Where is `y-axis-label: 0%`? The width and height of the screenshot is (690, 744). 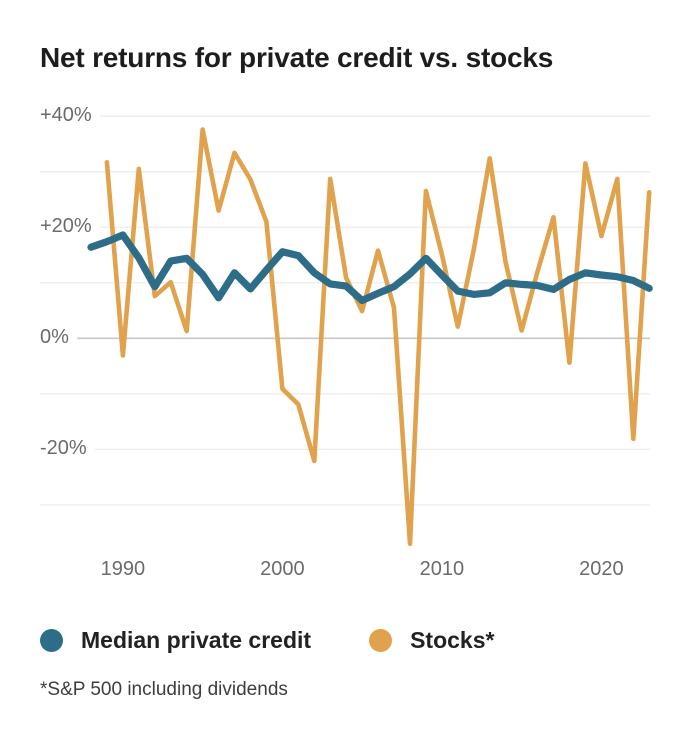
y-axis-label: 0% is located at coordinates (54, 337).